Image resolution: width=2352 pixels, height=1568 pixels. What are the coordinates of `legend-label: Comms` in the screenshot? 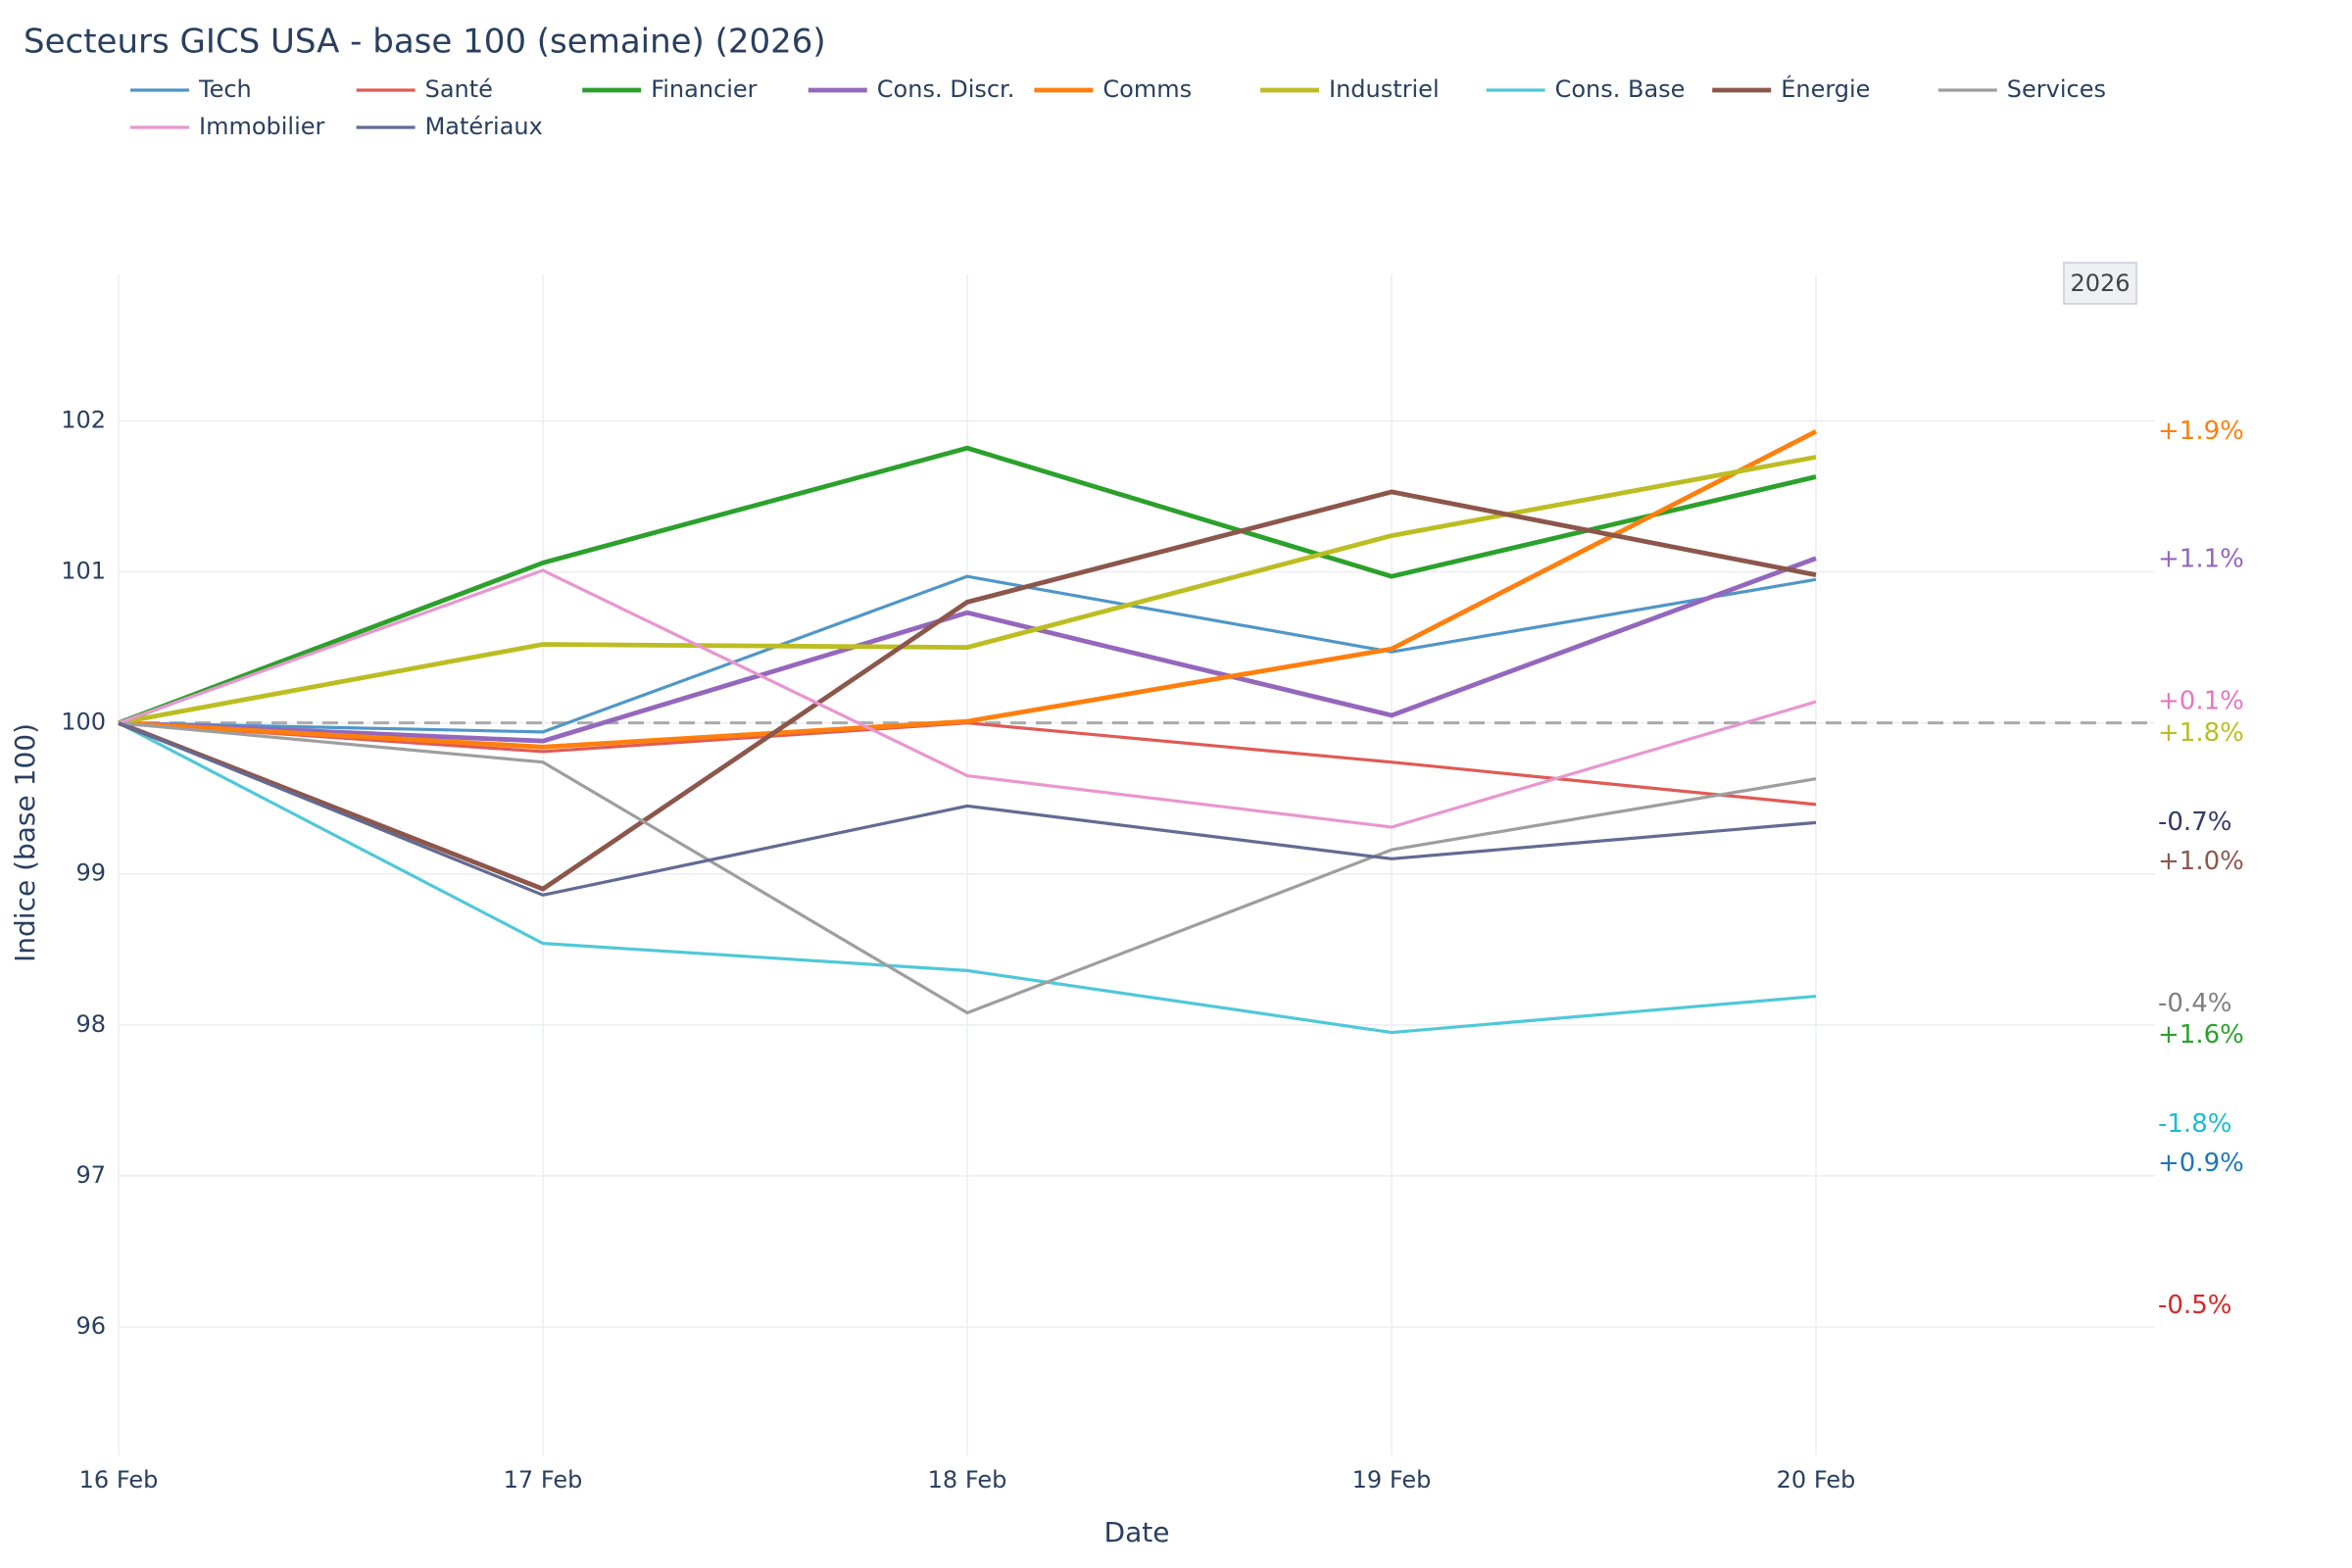 It's located at (1147, 89).